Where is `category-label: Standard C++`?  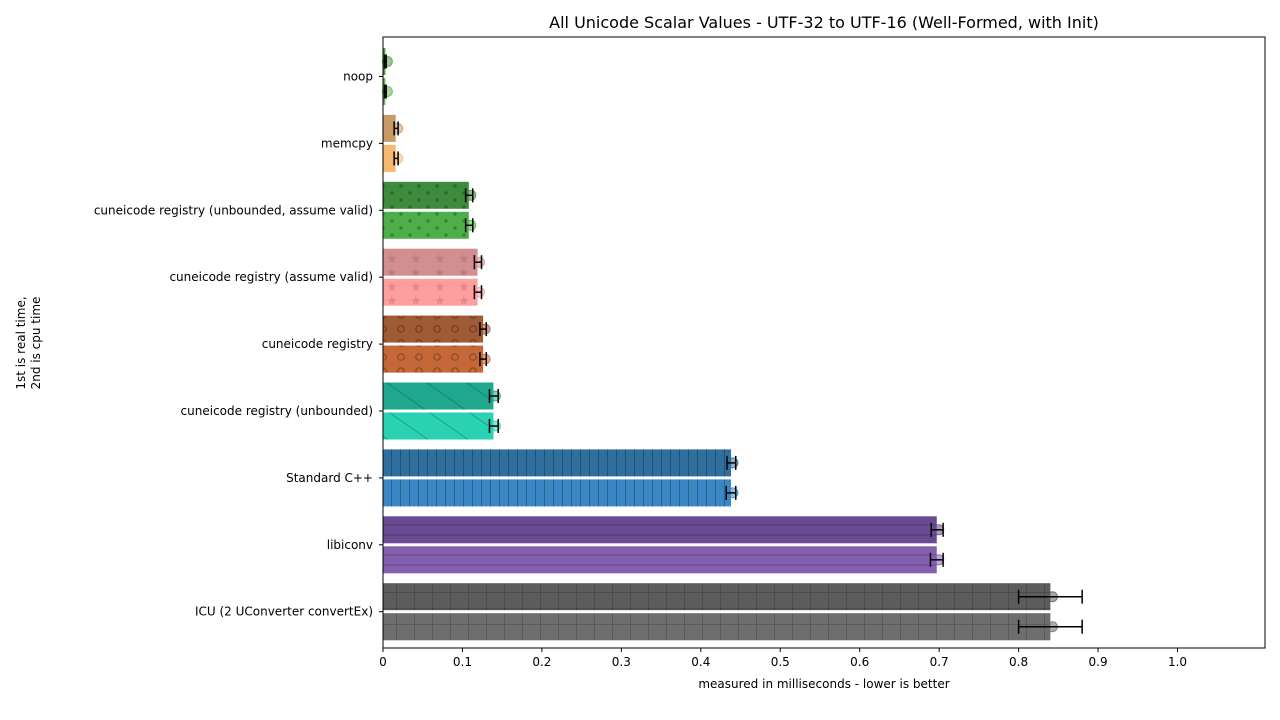 category-label: Standard C++ is located at coordinates (329, 478).